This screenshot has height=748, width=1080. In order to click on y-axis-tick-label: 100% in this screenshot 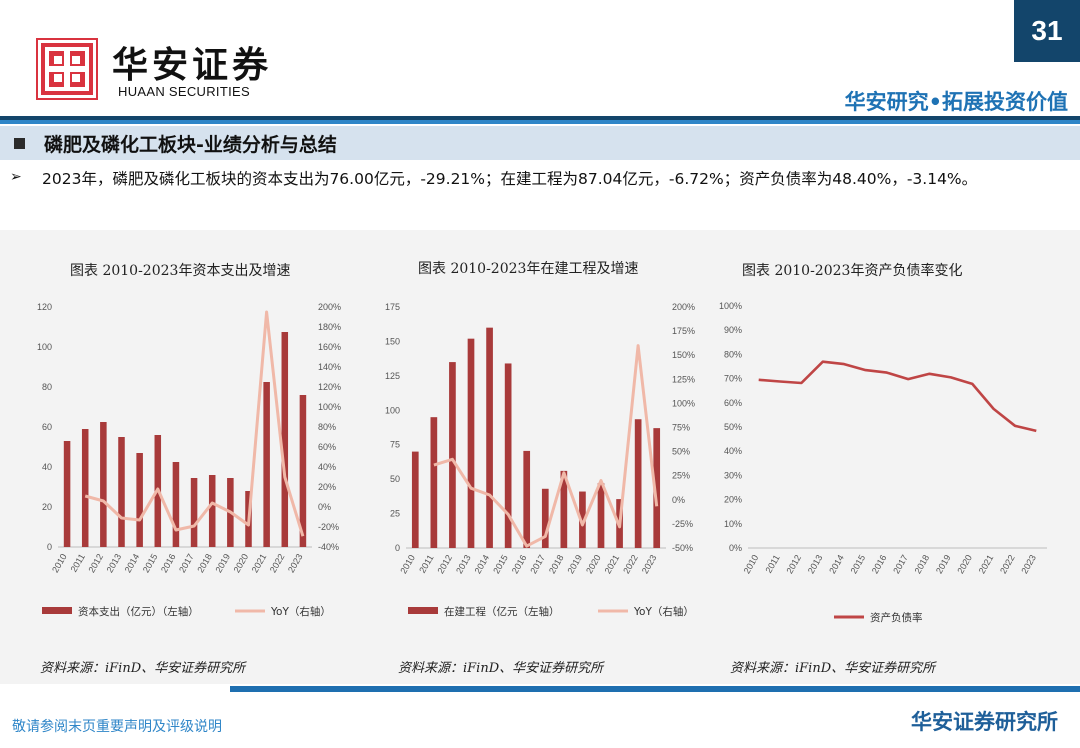, I will do `click(730, 306)`.